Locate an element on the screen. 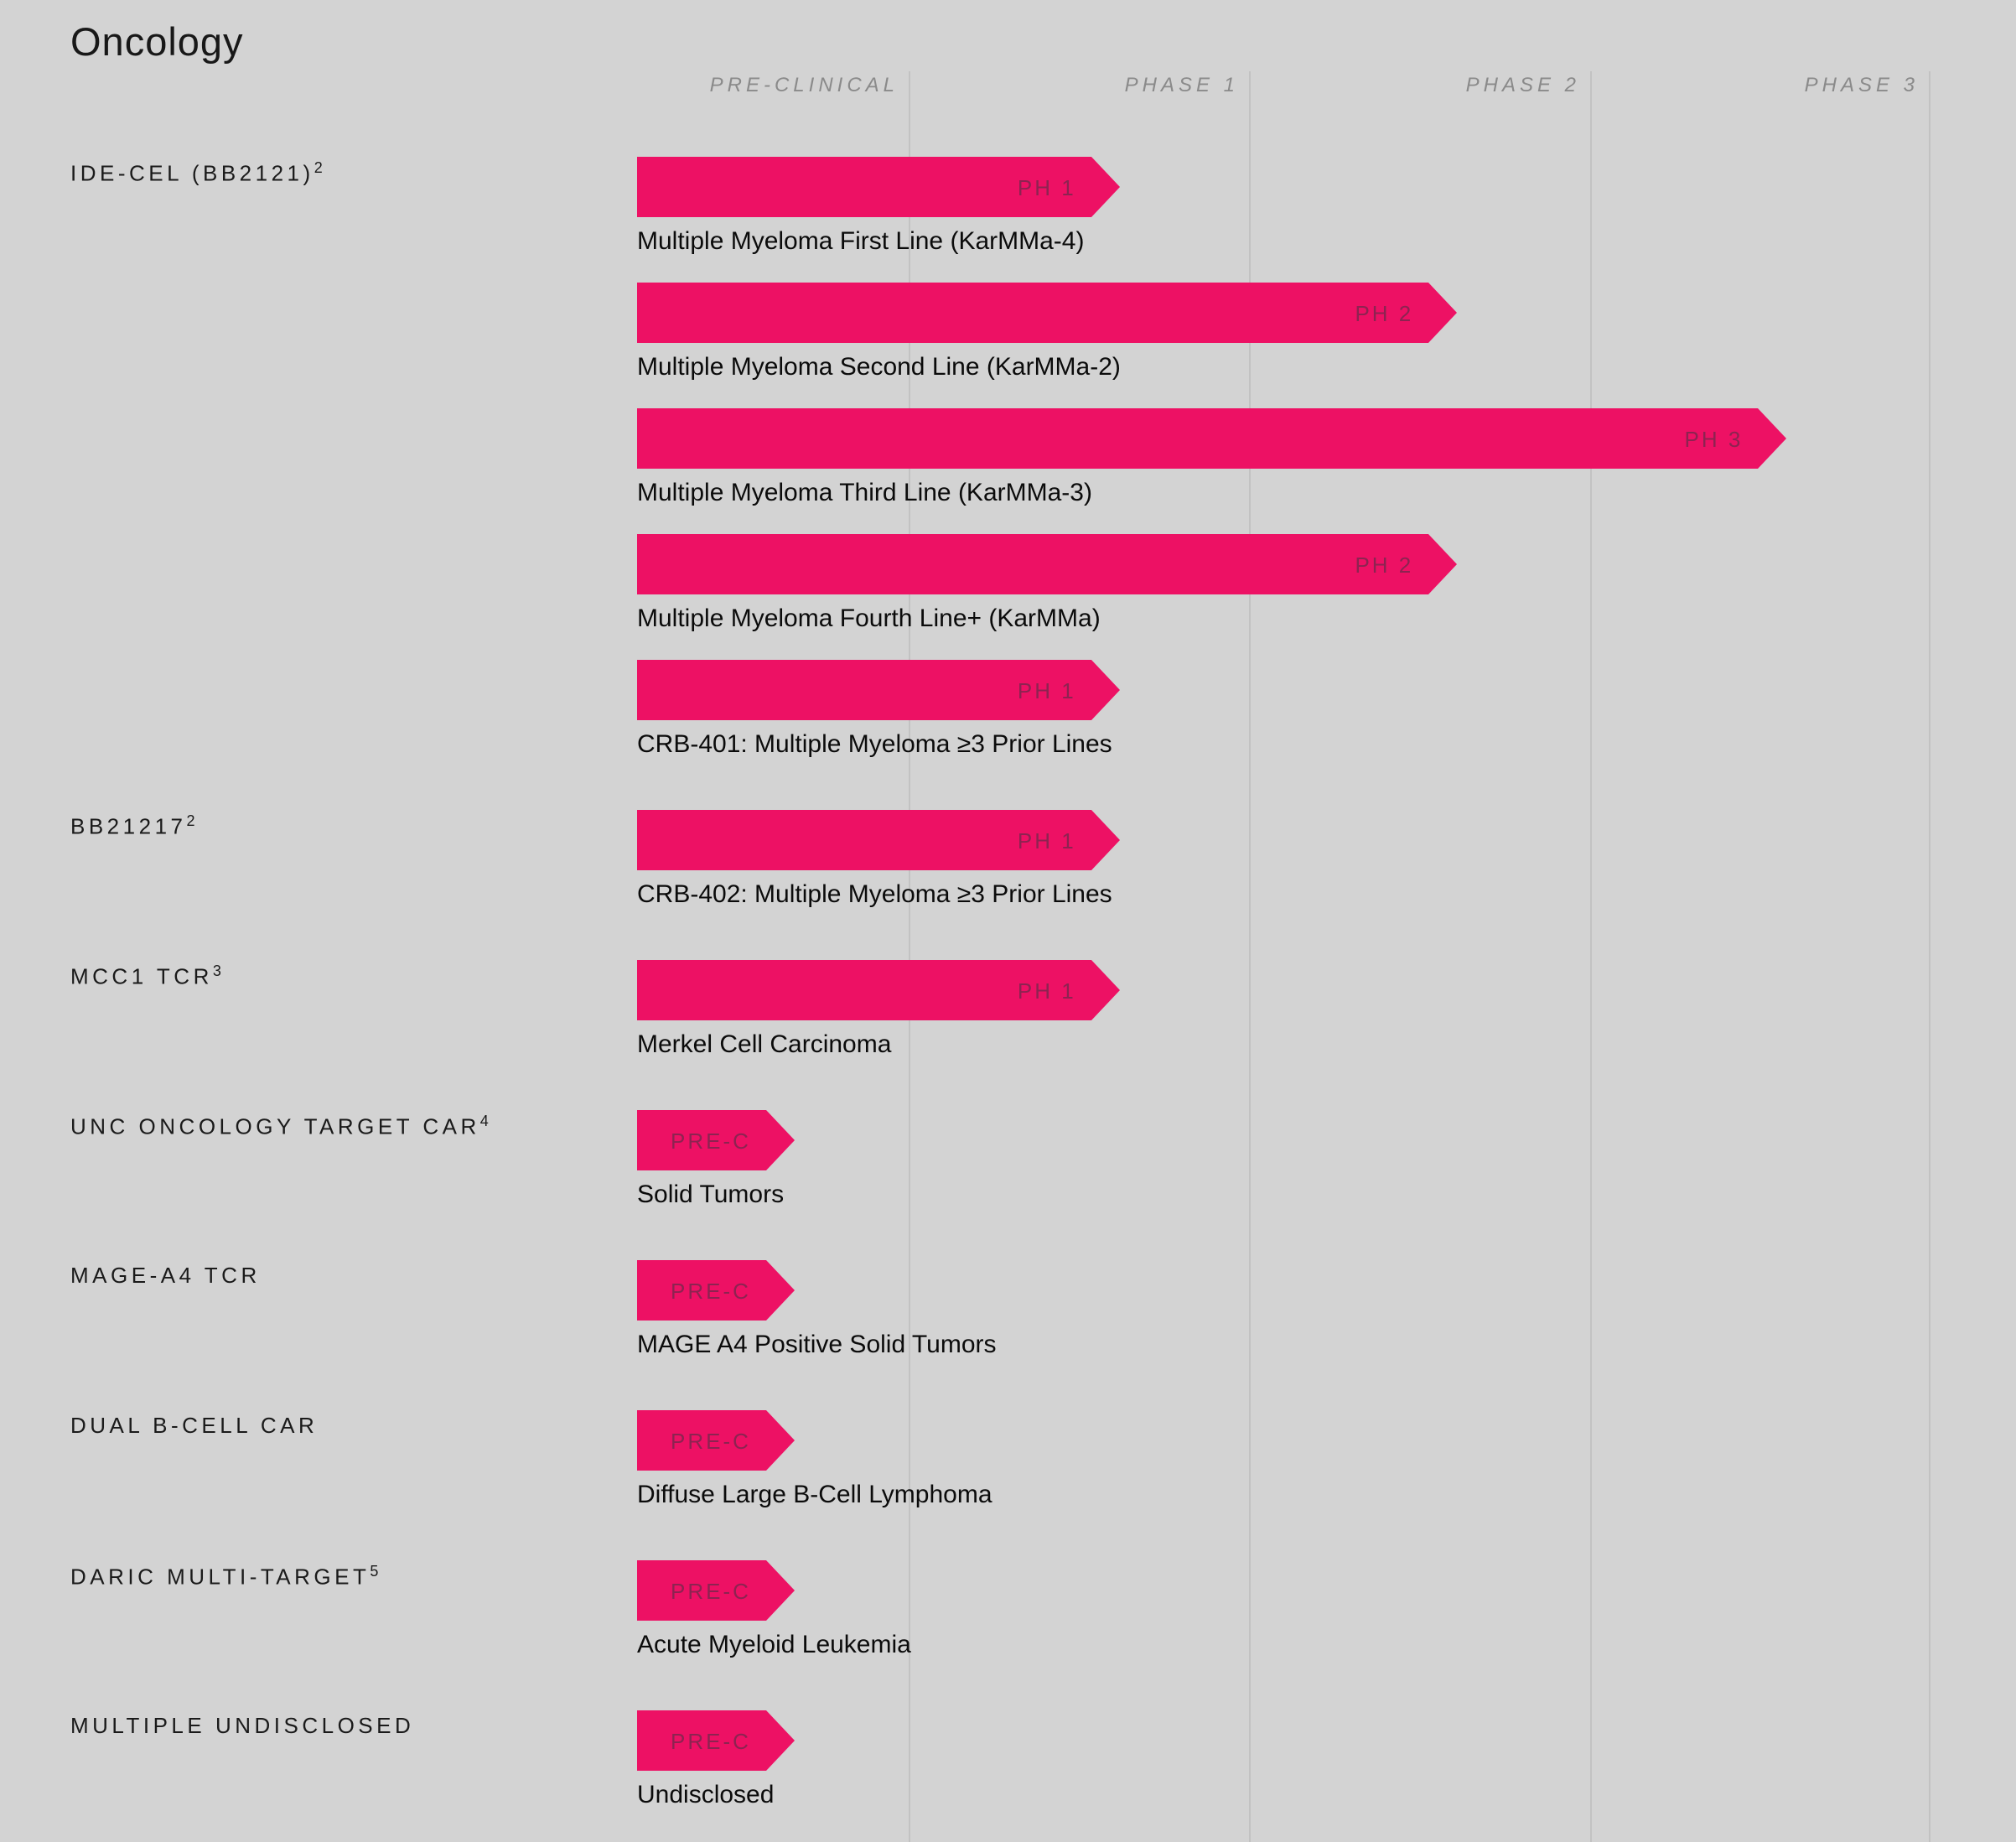 This screenshot has width=2016, height=1842. footnote-marker: 3 is located at coordinates (217, 971).